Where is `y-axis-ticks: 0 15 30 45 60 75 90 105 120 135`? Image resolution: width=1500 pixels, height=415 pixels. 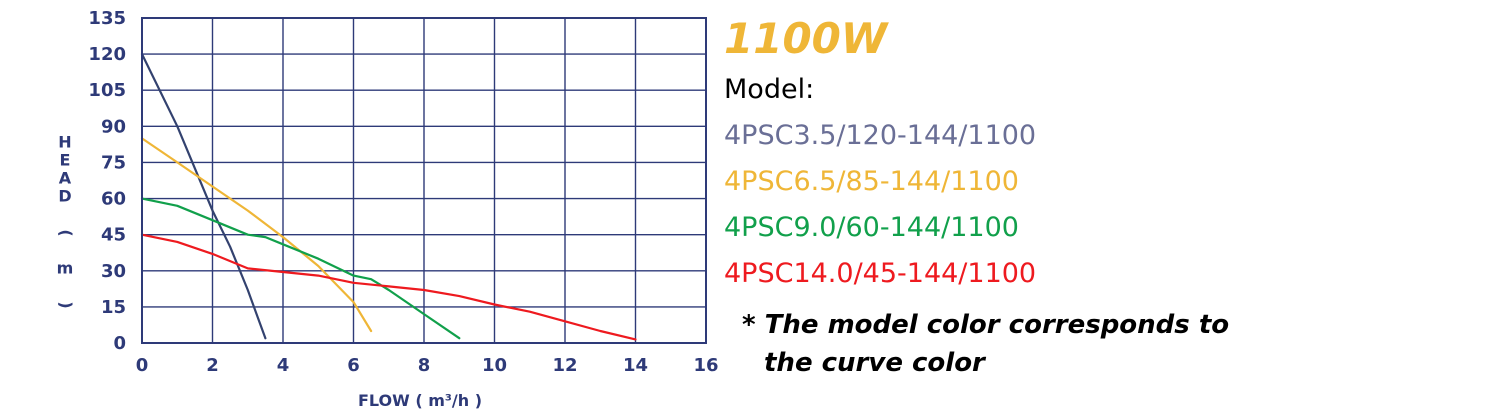 y-axis-ticks: 0 15 30 45 60 75 90 105 120 135 is located at coordinates (107, 181).